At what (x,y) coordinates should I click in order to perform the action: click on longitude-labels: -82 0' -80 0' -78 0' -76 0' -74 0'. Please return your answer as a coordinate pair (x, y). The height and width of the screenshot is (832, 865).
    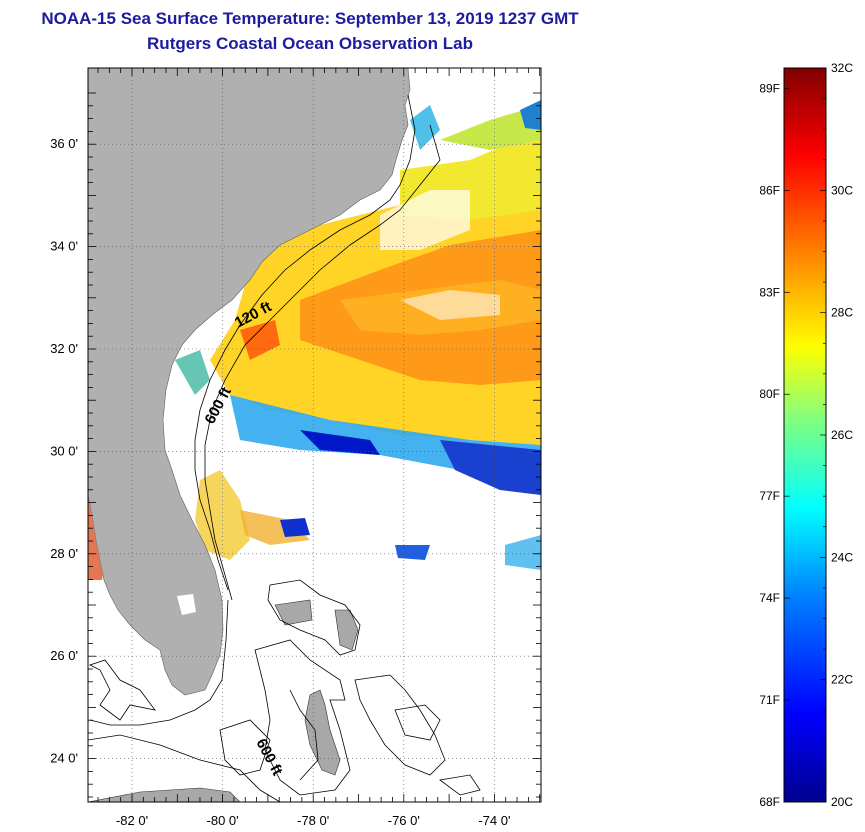
    Looking at the image, I should click on (313, 820).